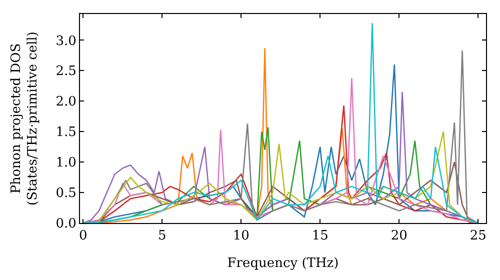  Describe the element at coordinates (24, 118) in the screenshot. I see `y-axis-title: Phonon projected DOS (States/THz·primitive cell)` at that location.